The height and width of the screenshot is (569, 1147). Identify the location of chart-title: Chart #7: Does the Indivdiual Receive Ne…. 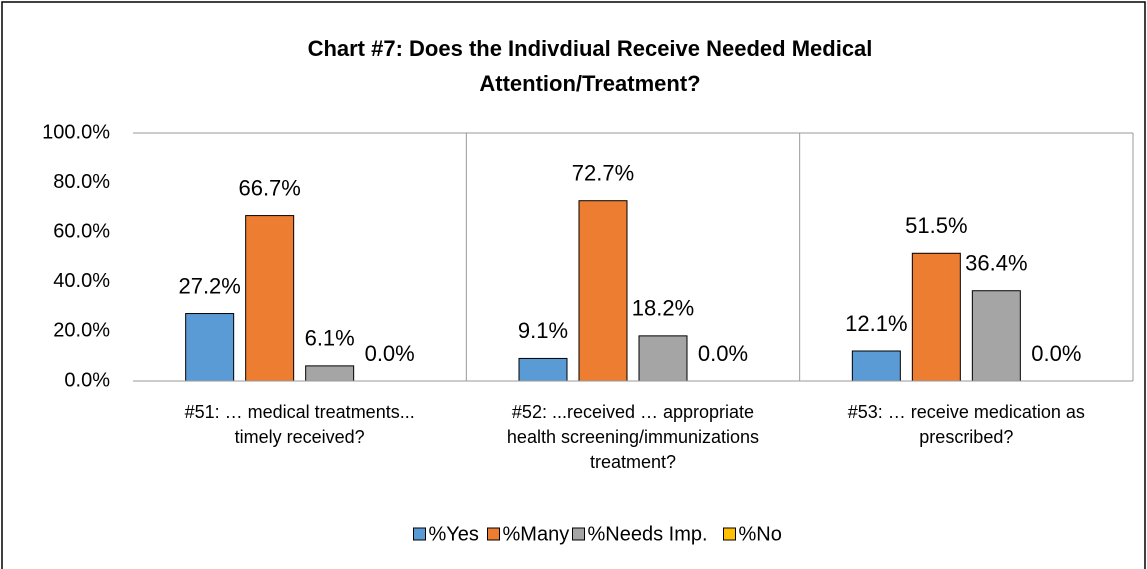
(590, 48).